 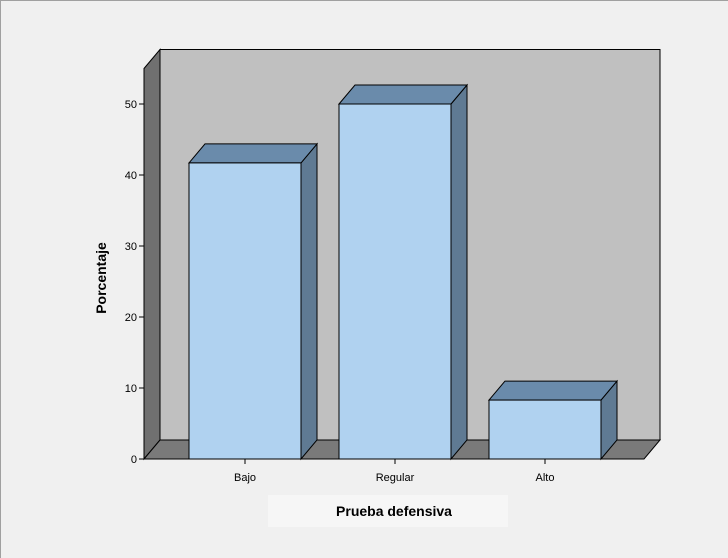 What do you see at coordinates (152, 254) in the screenshot?
I see `left-wall` at bounding box center [152, 254].